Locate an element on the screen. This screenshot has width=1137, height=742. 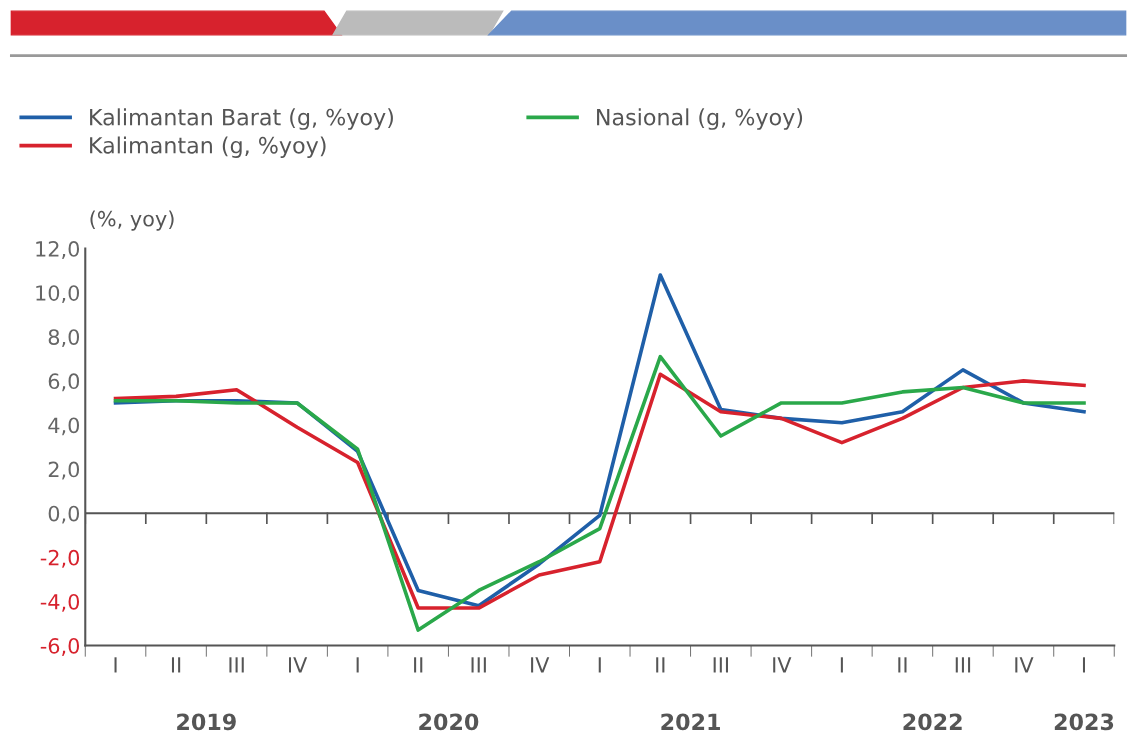
y-tick-label: 2,0 is located at coordinates (64, 470).